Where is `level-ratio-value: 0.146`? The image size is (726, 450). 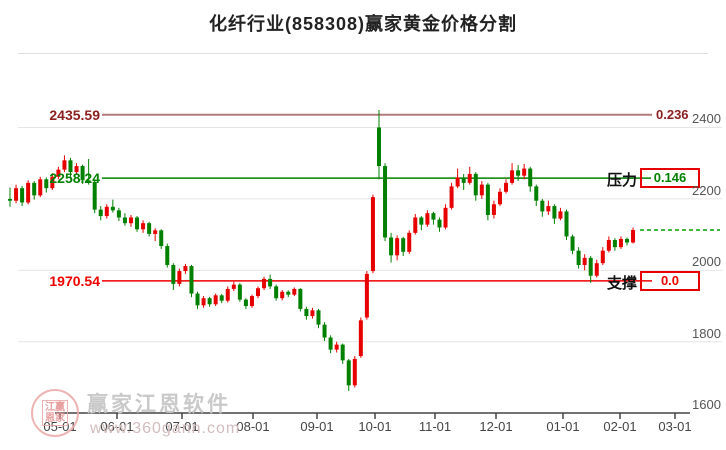 level-ratio-value: 0.146 is located at coordinates (670, 178).